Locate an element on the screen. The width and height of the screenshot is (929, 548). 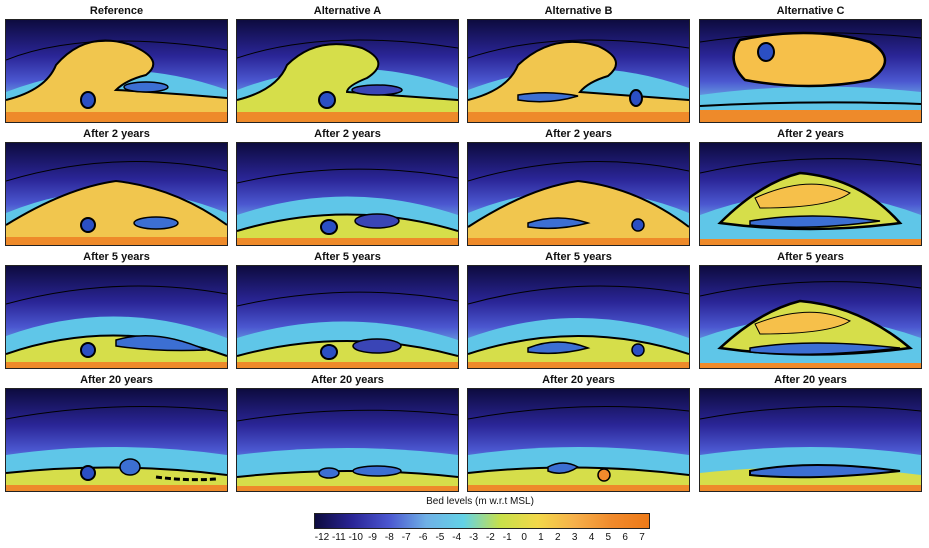
colorbar-tick-label: 2 is located at coordinates (558, 537).